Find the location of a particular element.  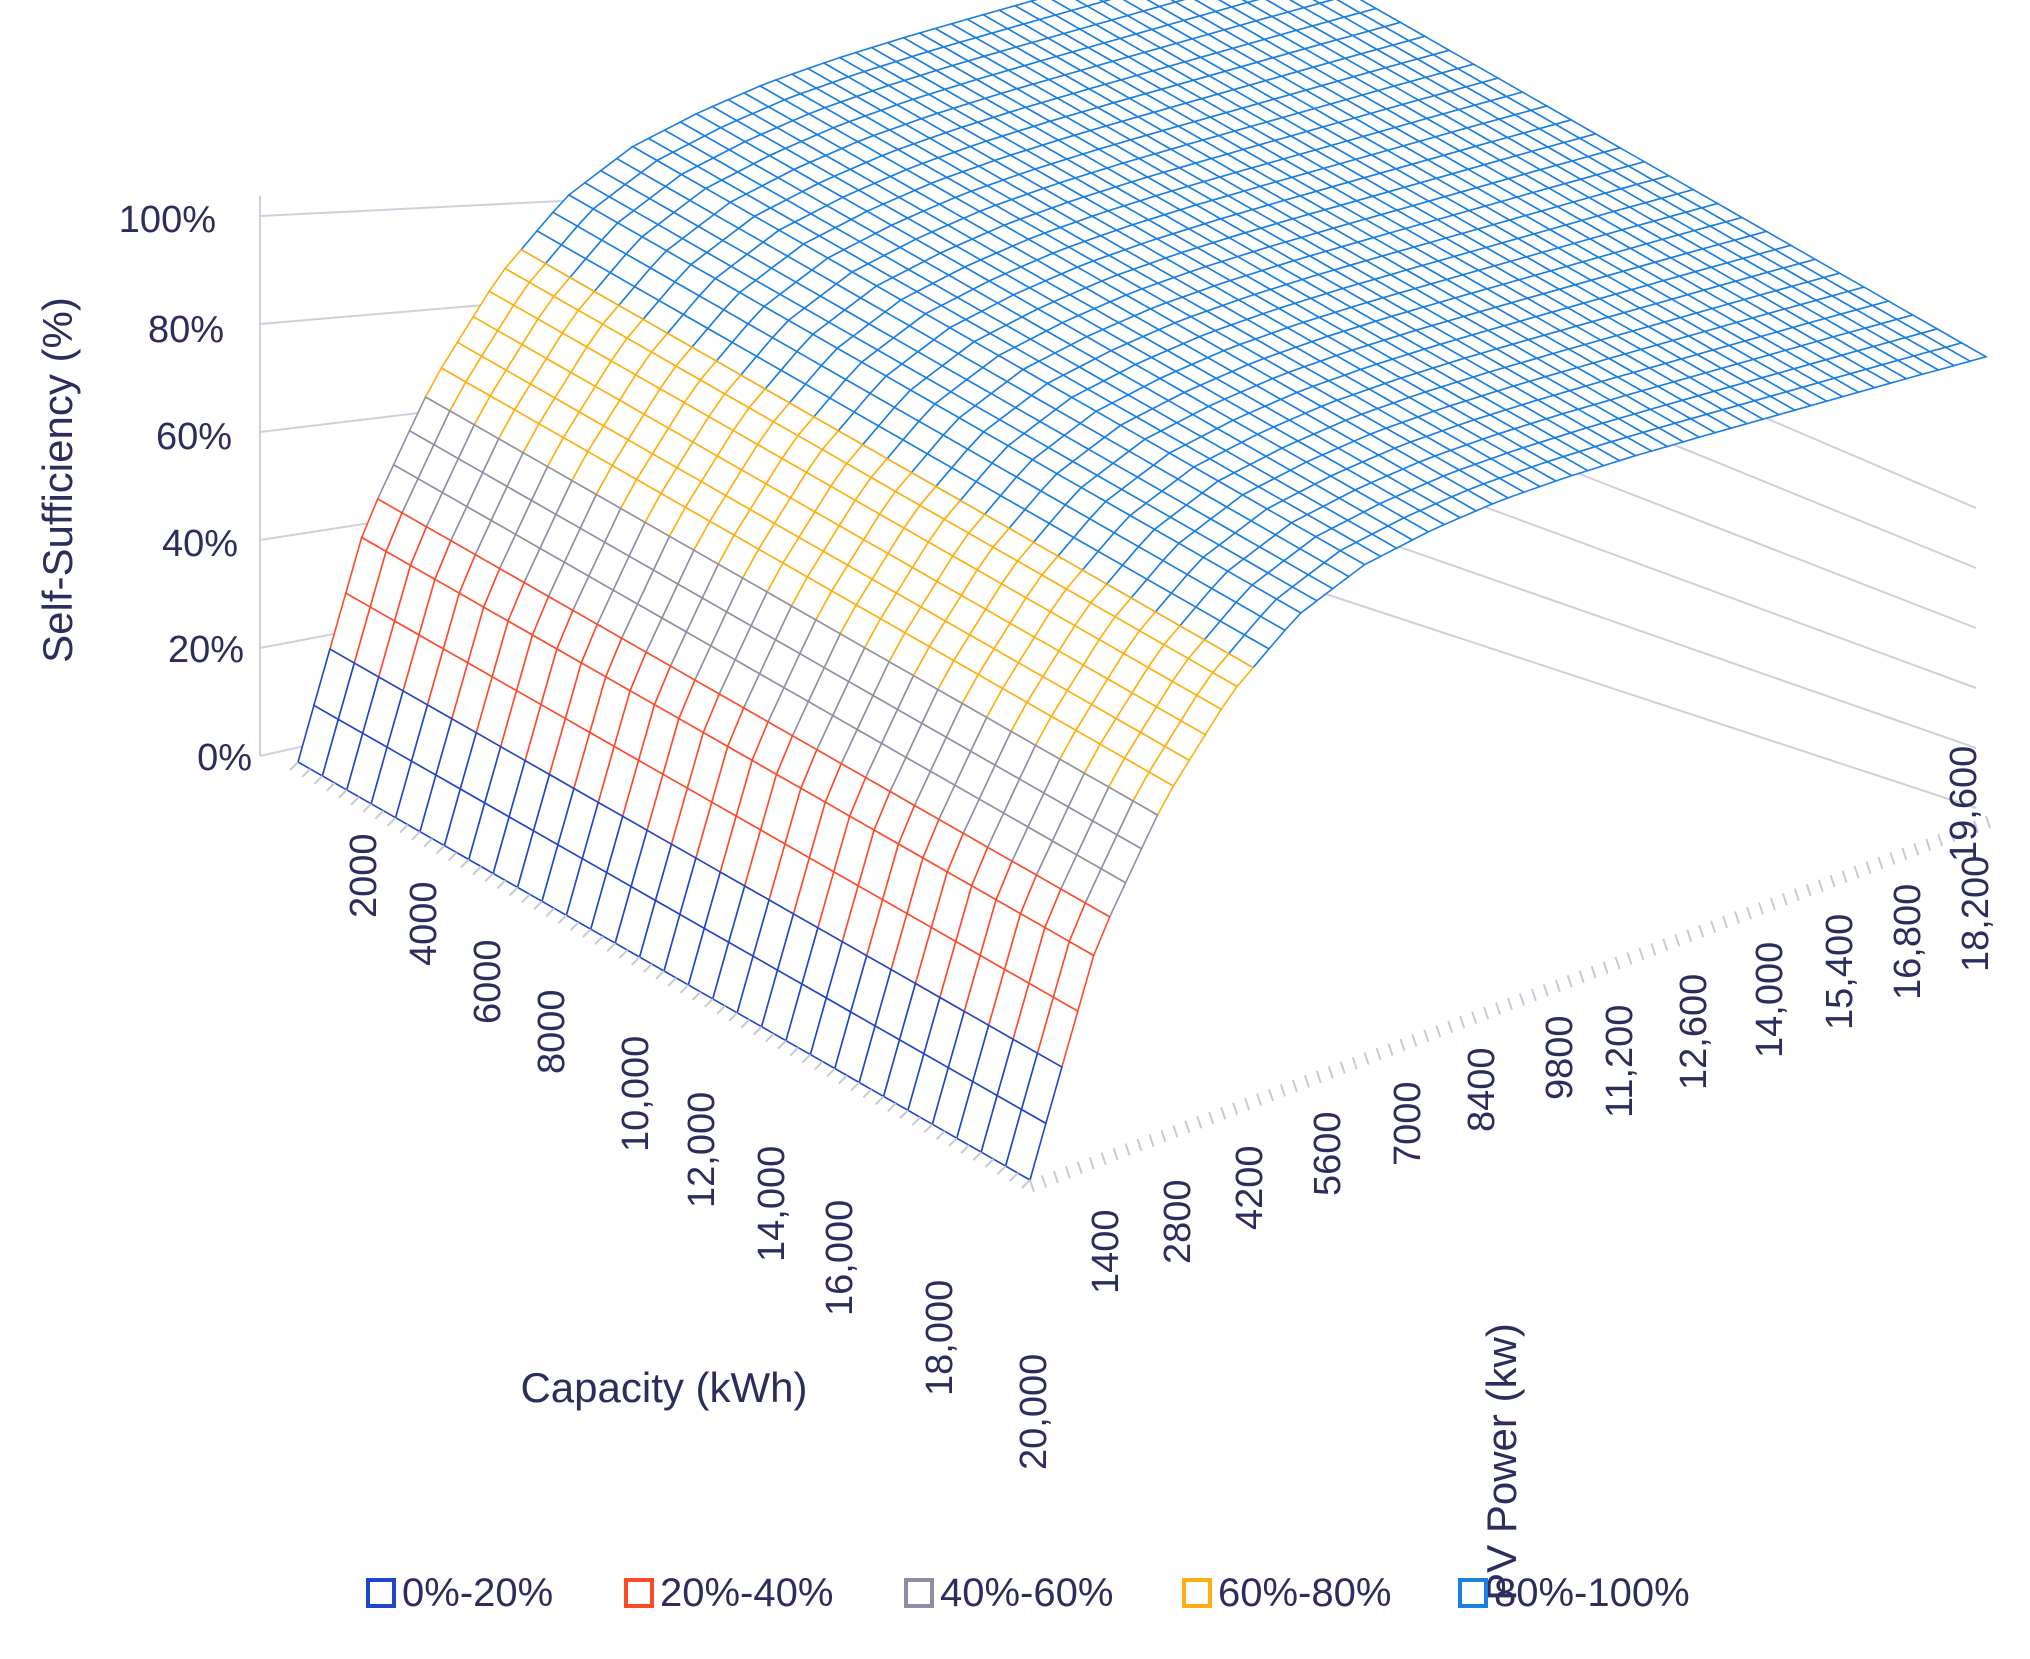

pv-tick-label: 5600 is located at coordinates (1328, 1153).